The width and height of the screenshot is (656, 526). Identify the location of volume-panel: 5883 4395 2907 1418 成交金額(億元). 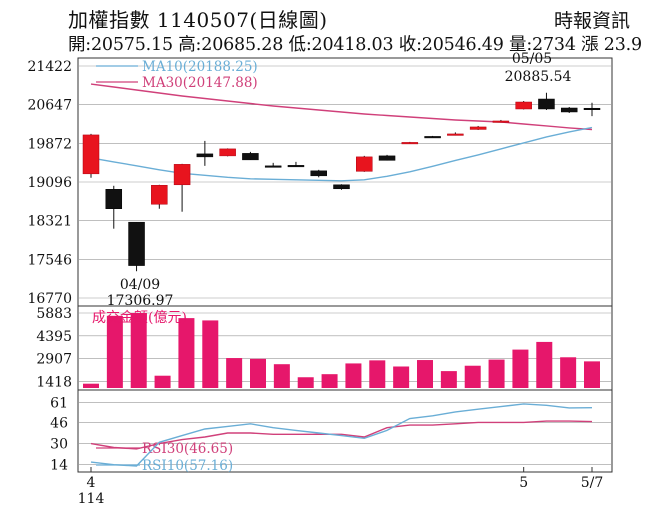
(324, 348).